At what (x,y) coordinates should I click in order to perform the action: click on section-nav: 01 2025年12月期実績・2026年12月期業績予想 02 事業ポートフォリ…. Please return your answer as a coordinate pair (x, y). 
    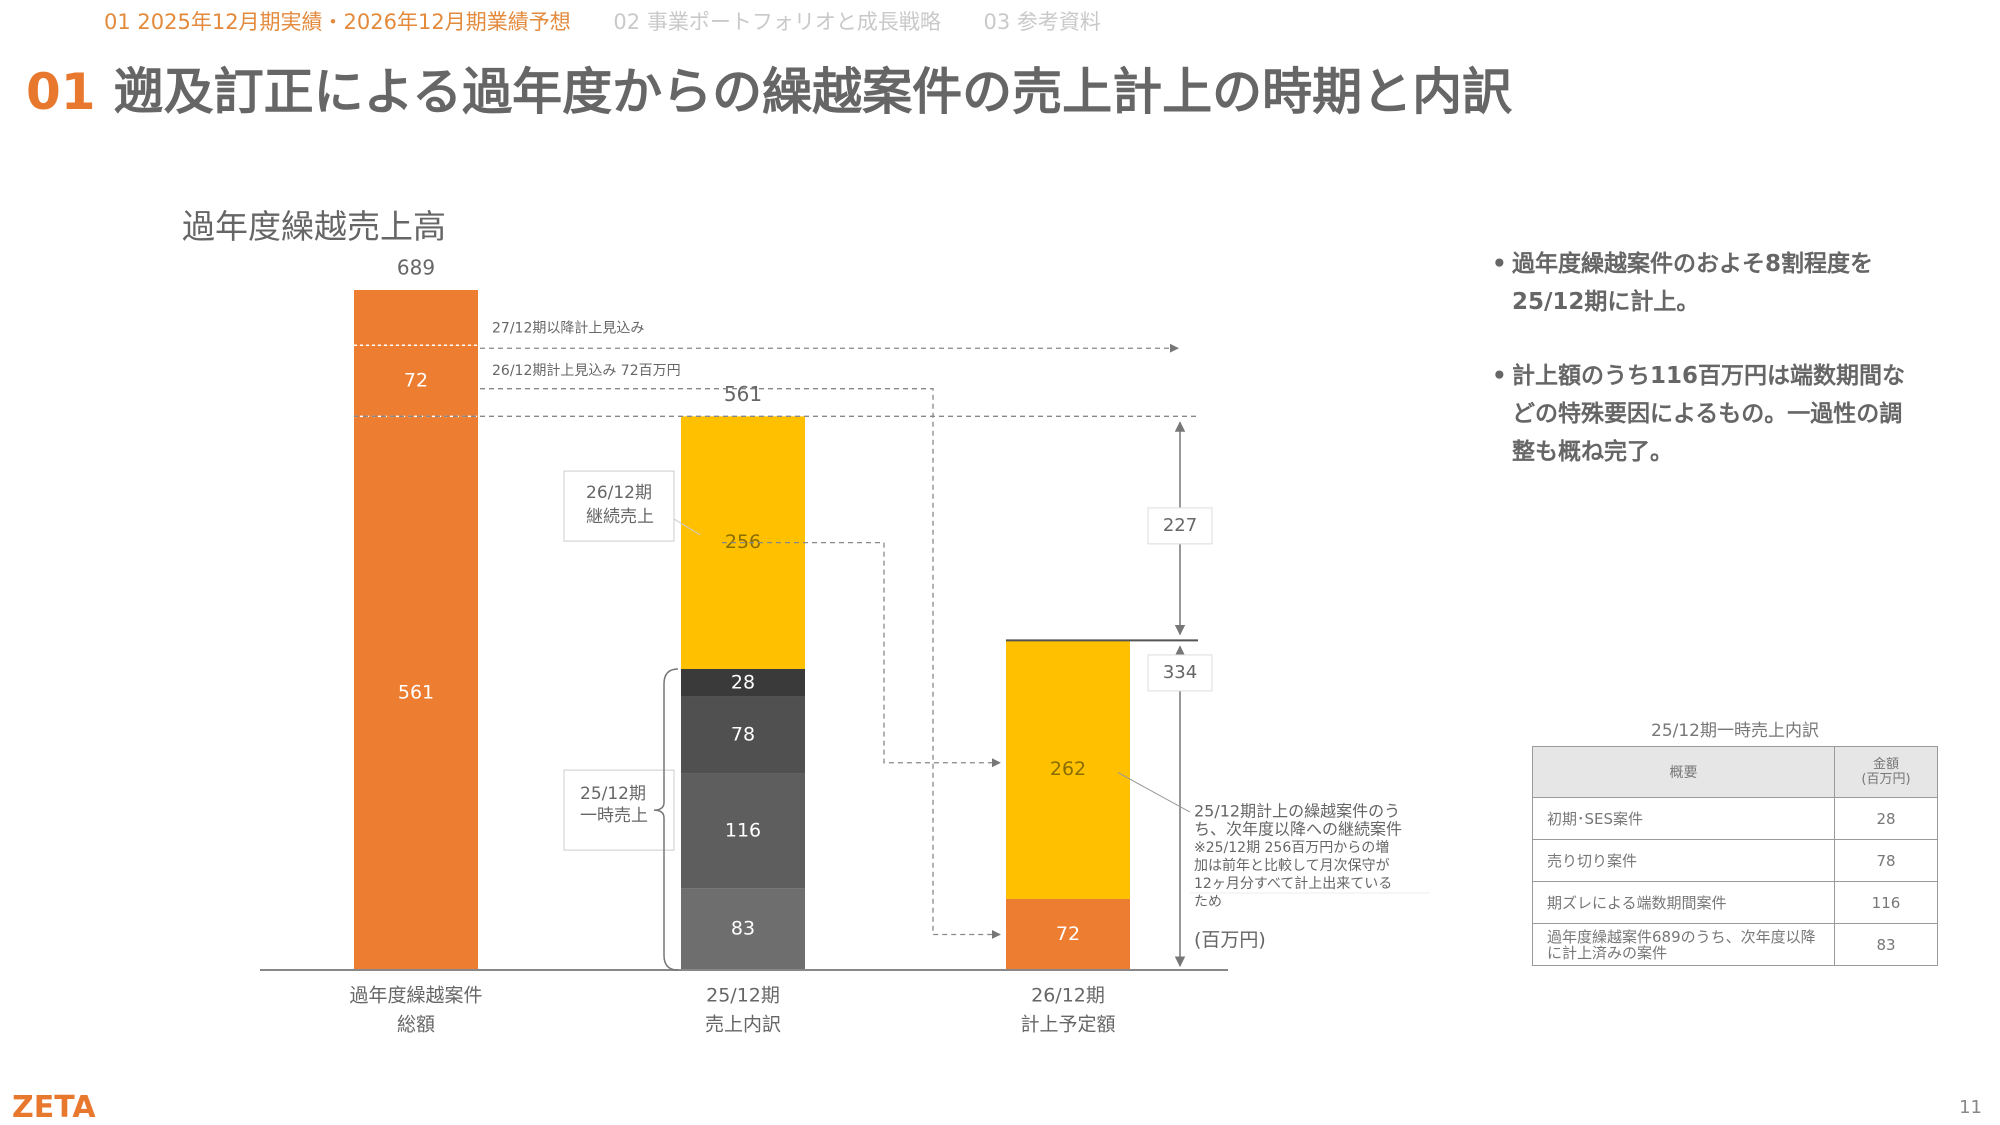
    Looking at the image, I should click on (620, 21).